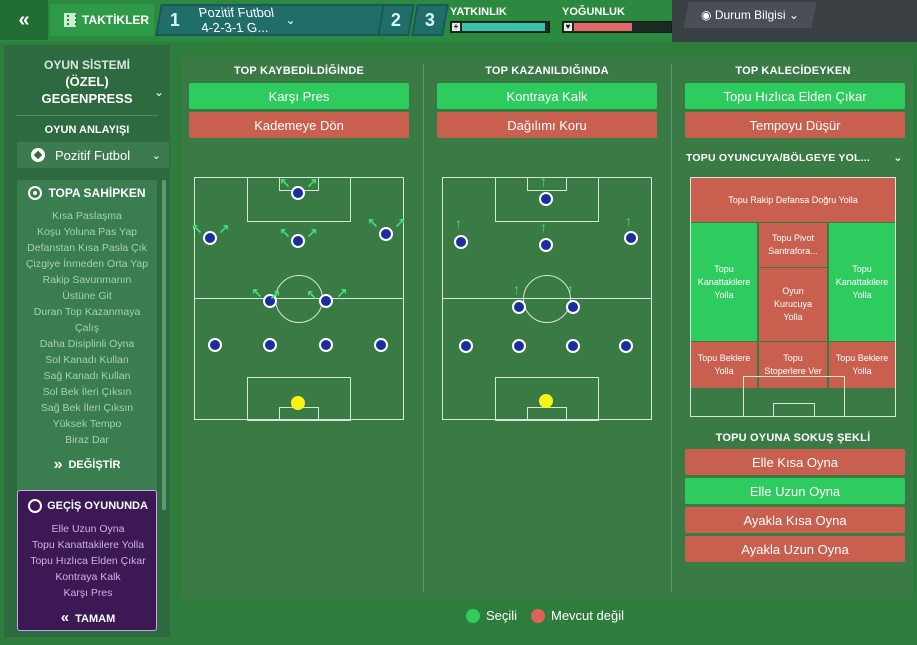  Describe the element at coordinates (794, 396) in the screenshot. I see `penalty-box` at that location.